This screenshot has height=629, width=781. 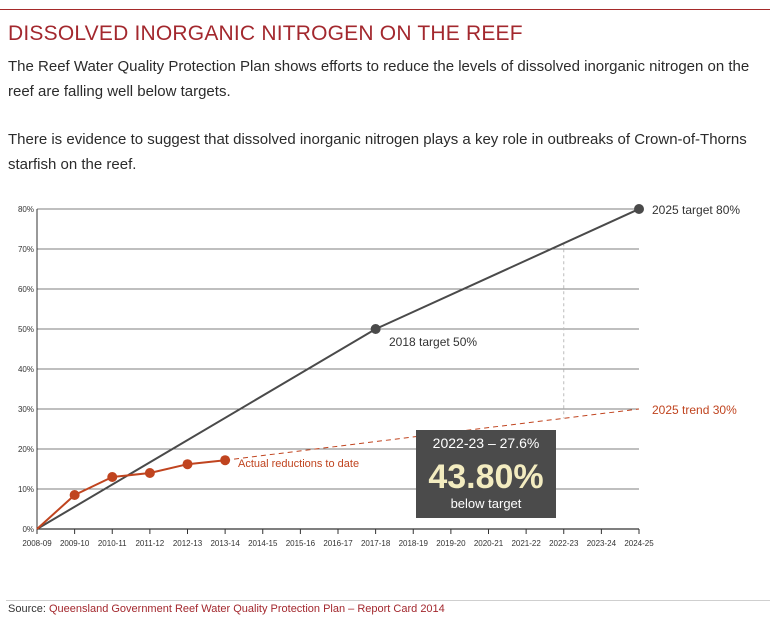 I want to click on x-tick-label: 2016-17, so click(x=338, y=543).